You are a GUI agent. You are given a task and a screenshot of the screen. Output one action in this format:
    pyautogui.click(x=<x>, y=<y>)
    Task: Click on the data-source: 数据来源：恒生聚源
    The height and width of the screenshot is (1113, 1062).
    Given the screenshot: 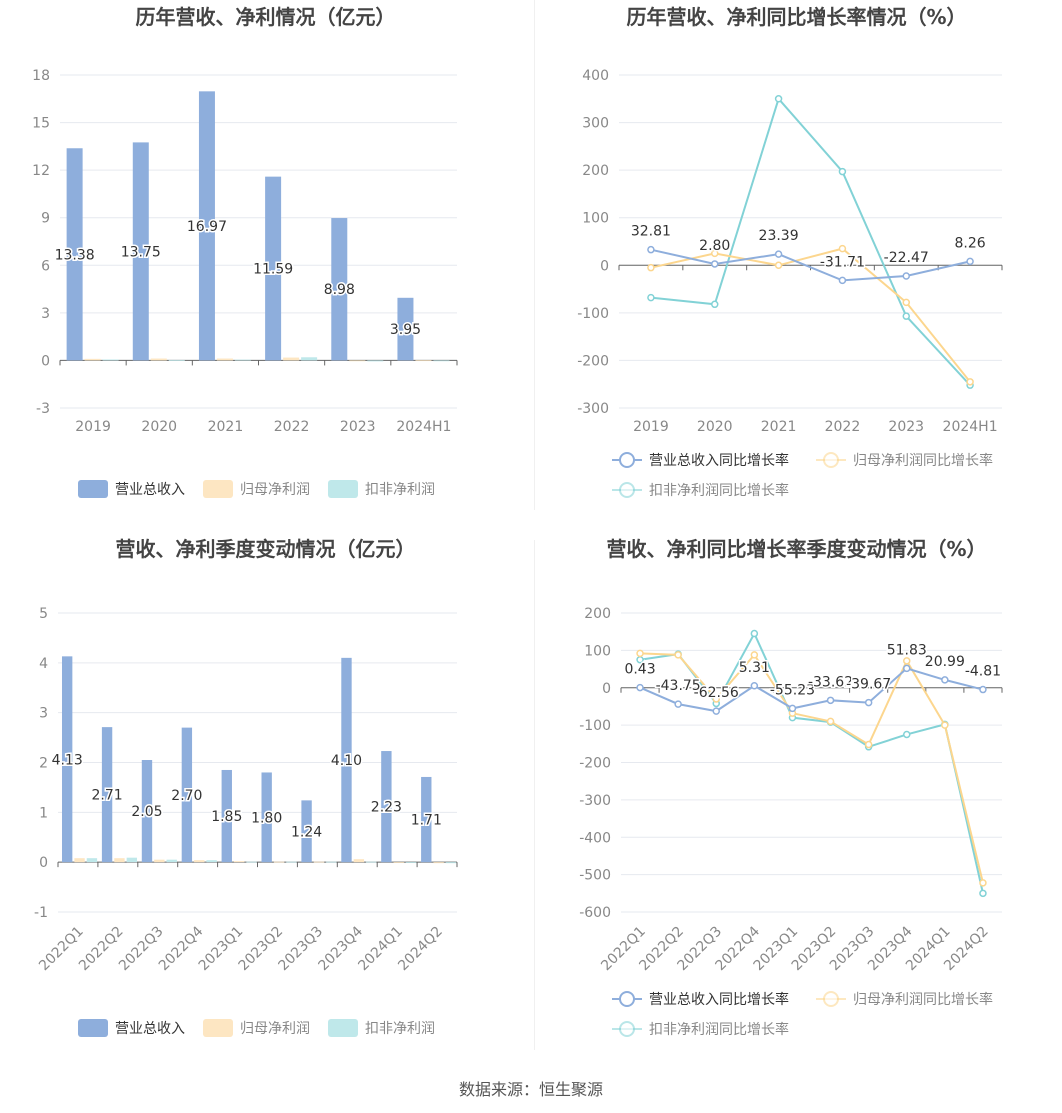 What is the action you would take?
    pyautogui.click(x=530, y=1089)
    